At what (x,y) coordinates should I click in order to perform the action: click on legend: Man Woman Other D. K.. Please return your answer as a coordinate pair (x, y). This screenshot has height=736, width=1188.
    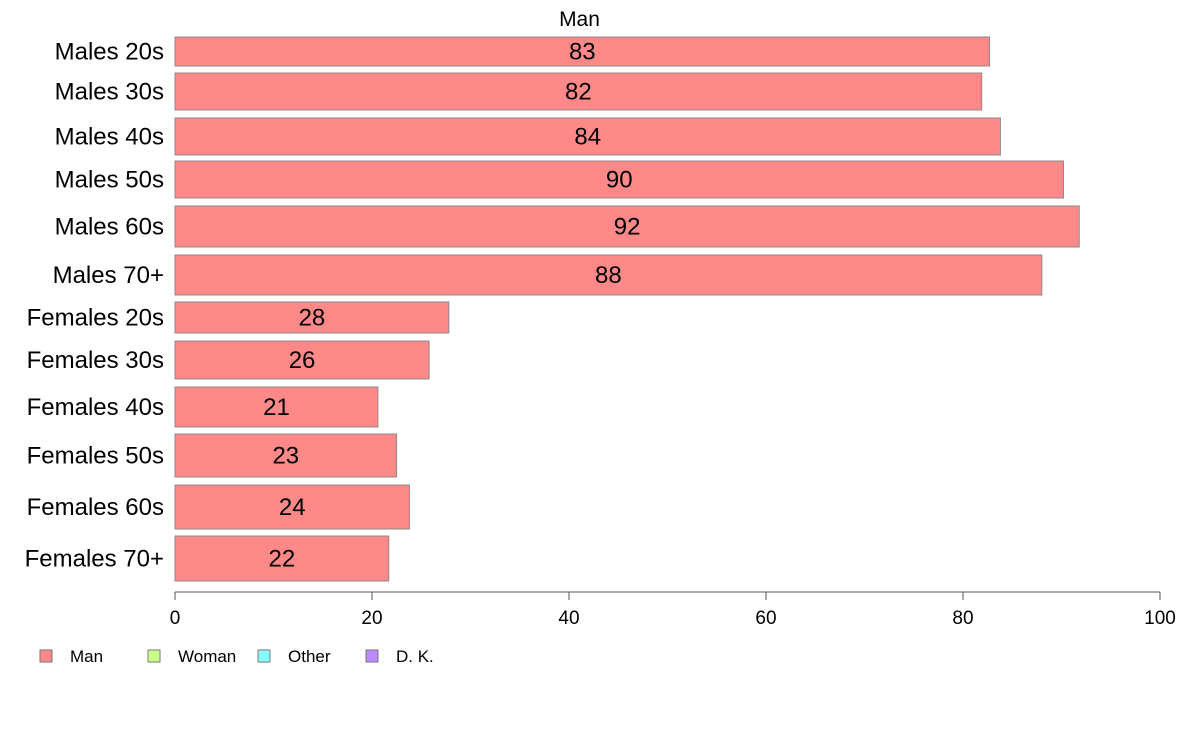
    Looking at the image, I should click on (236, 656).